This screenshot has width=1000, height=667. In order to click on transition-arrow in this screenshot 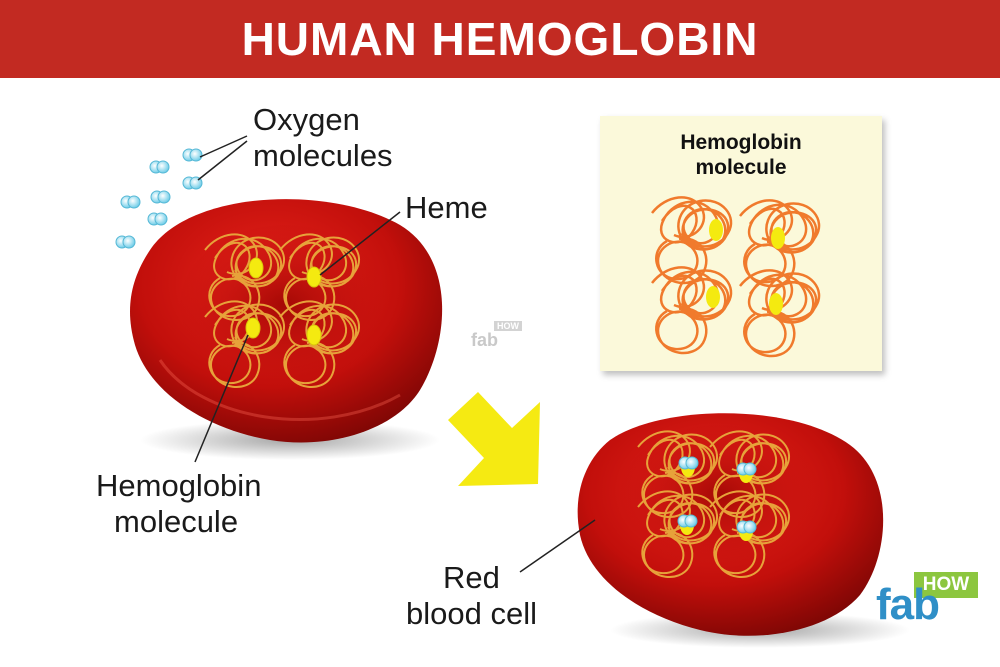, I will do `click(494, 439)`.